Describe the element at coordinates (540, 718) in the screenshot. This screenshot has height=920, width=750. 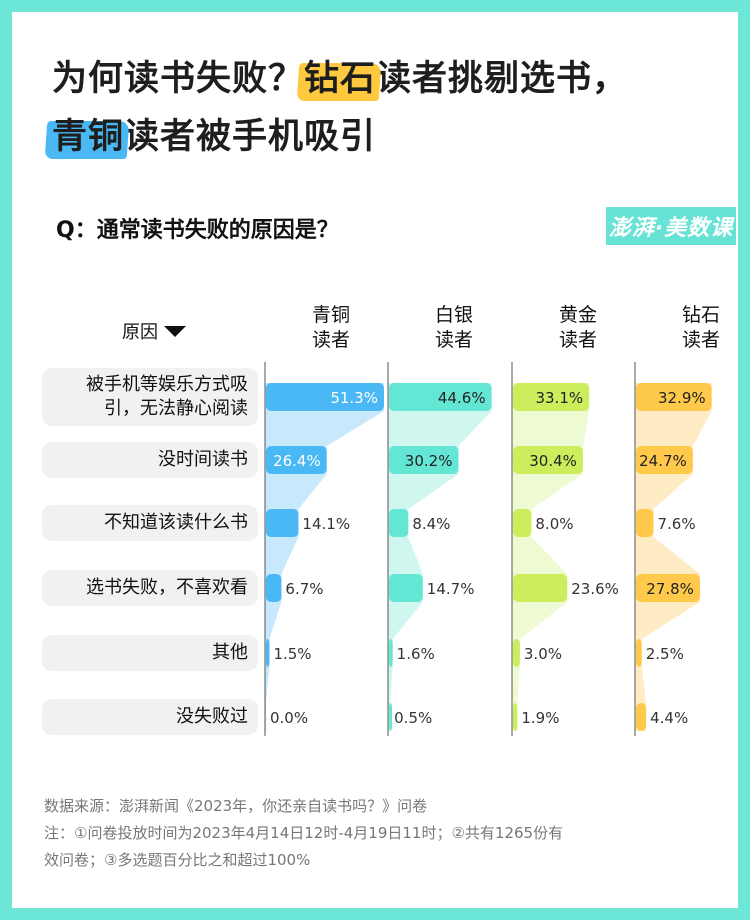
I see `data-label: 1.9%` at that location.